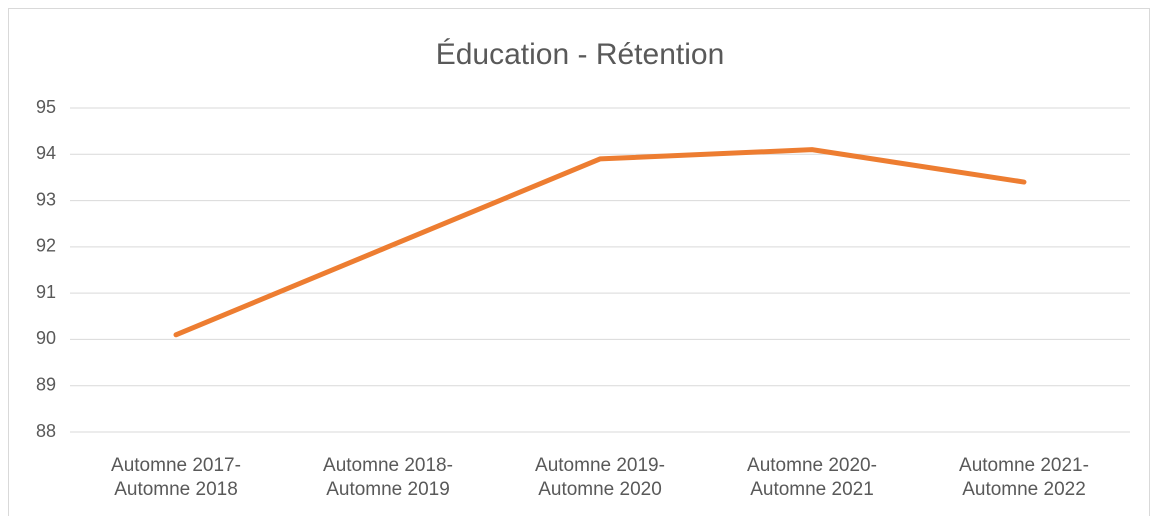 The width and height of the screenshot is (1152, 516). What do you see at coordinates (46, 292) in the screenshot?
I see `y-tick-label: 91` at bounding box center [46, 292].